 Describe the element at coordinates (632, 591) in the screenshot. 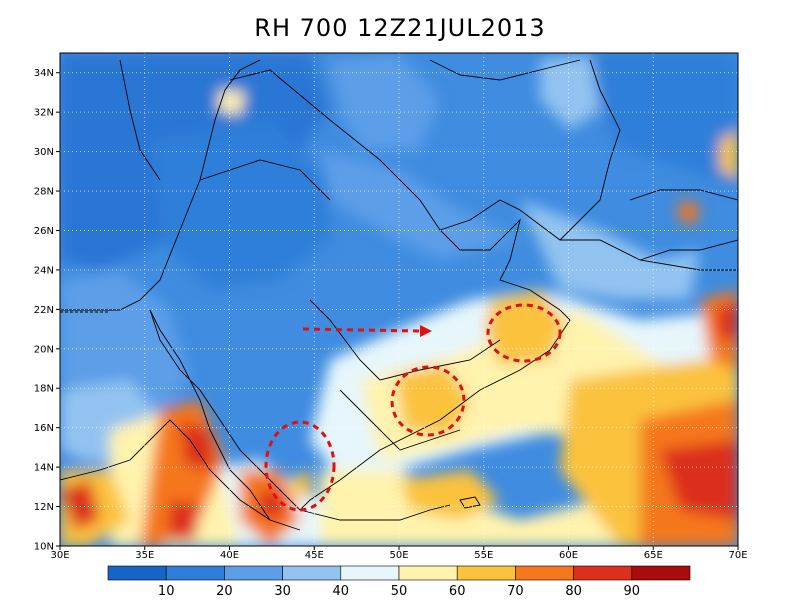

I see `colorbar-label: 90` at that location.